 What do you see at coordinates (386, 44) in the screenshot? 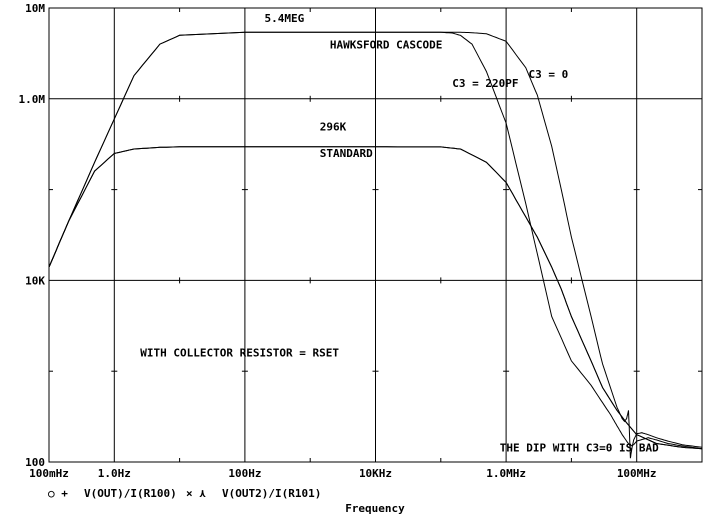
I see `annotation-2: HAWKSFORD CASCODE` at bounding box center [386, 44].